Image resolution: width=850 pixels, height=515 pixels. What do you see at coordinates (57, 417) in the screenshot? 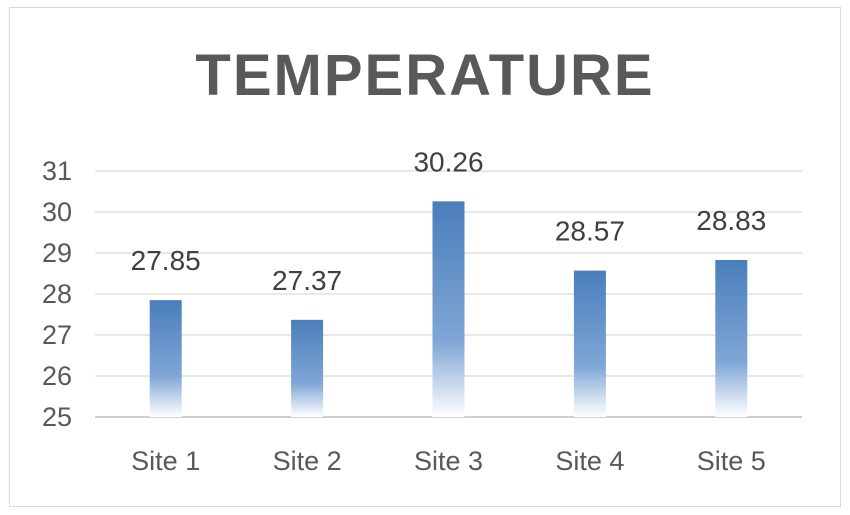
I see `y-tick-label: 25` at bounding box center [57, 417].